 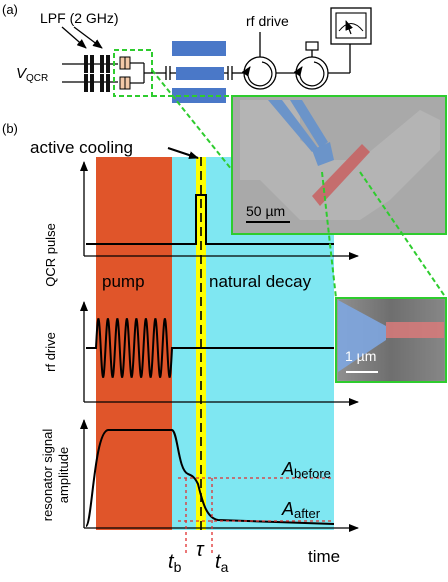 What do you see at coordinates (265, 211) in the screenshot?
I see `scale-large-label: 50 µm` at bounding box center [265, 211].